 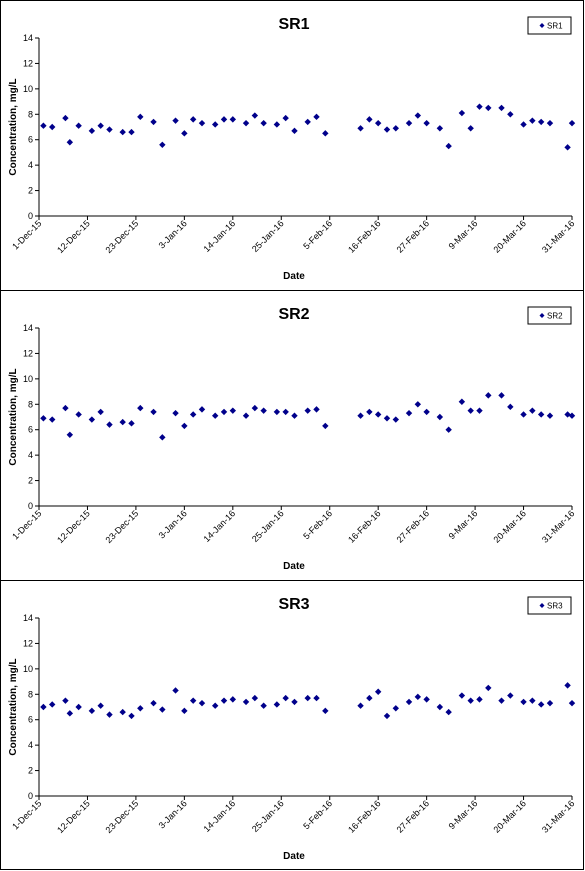 I want to click on chart-0-legend-label: SR1, so click(x=555, y=26).